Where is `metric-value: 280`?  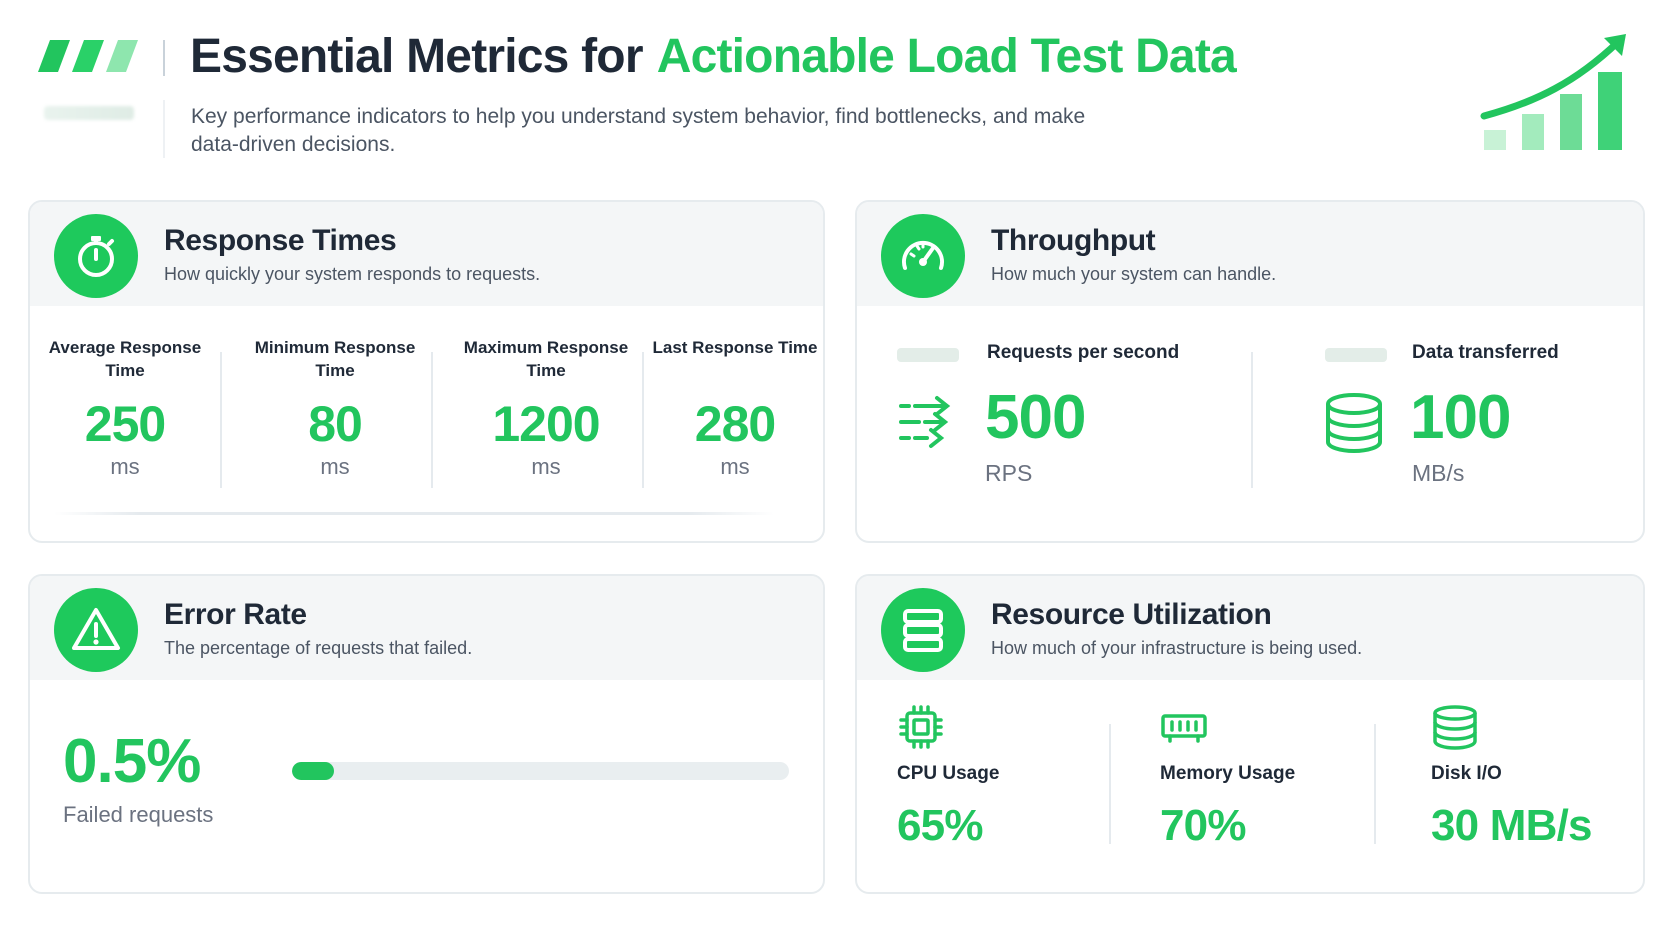 metric-value: 280 is located at coordinates (735, 424).